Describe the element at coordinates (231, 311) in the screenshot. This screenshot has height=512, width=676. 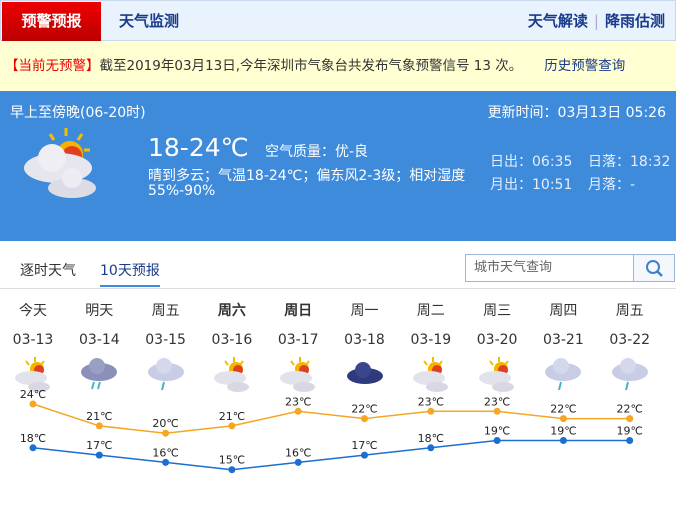
I see `day-name: 周六` at that location.